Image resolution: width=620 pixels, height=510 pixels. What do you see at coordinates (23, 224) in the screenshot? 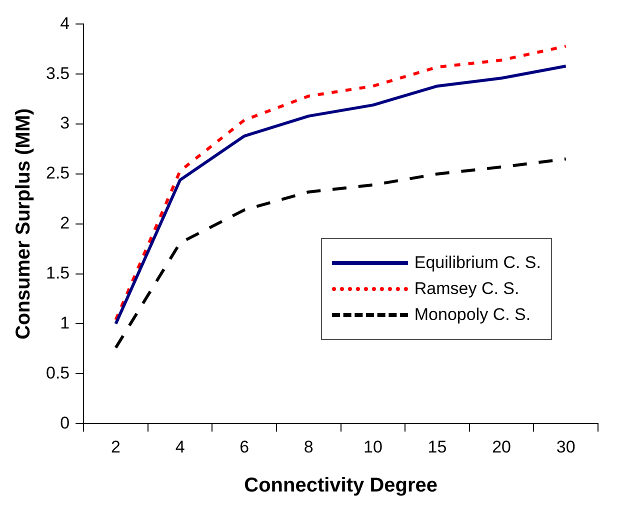
I see `y-axis-title: Consumer Surplus (MM)` at bounding box center [23, 224].